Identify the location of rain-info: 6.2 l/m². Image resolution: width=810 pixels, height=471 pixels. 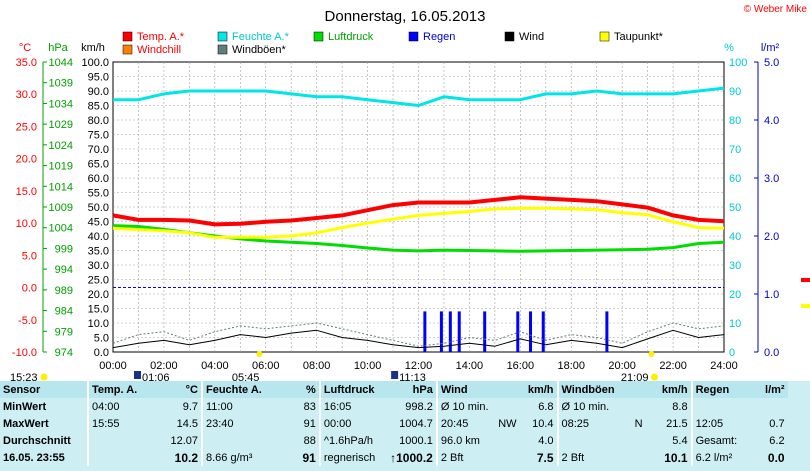
(718, 457).